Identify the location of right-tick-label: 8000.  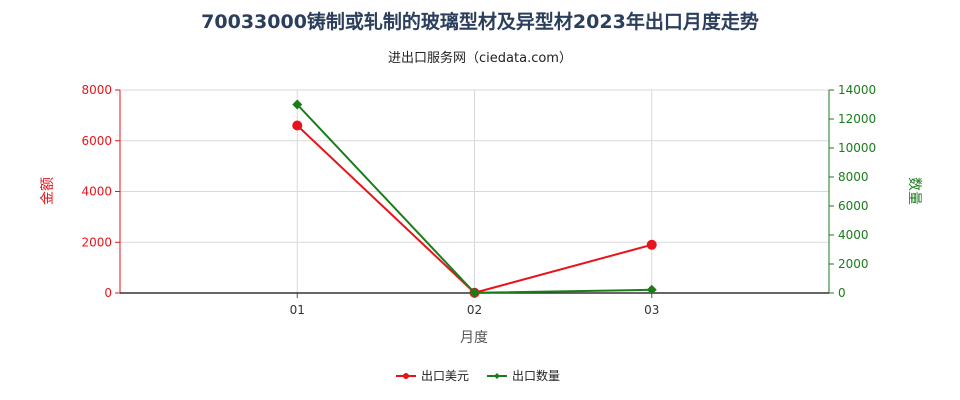
(853, 177).